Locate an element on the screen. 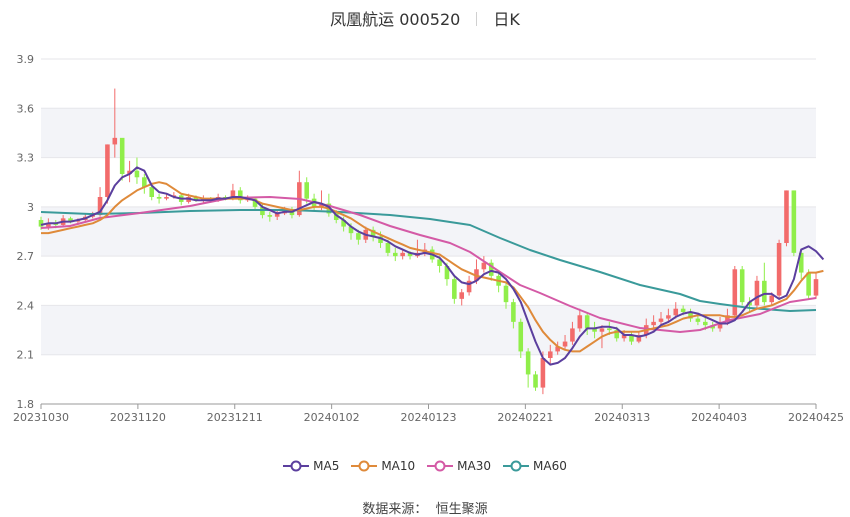 The width and height of the screenshot is (850, 517). legend-item-ma5: MA5 is located at coordinates (311, 466).